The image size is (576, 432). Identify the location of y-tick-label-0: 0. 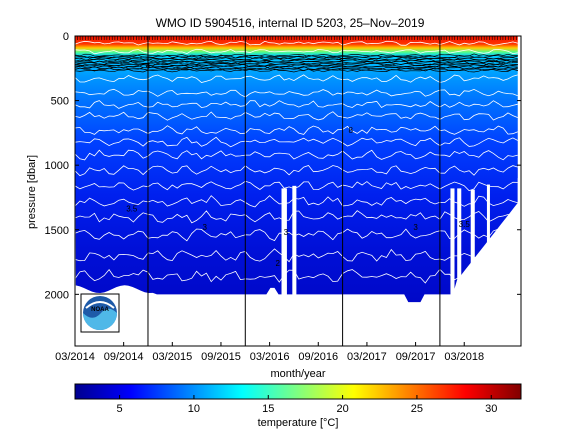
(66, 37).